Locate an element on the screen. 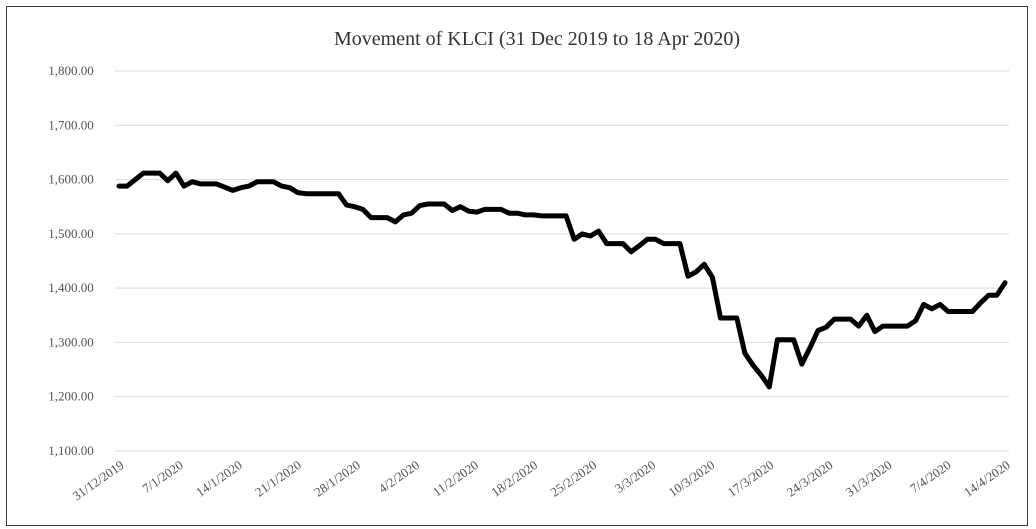 This screenshot has width=1036, height=529. y-tick-label: 1,800.00 is located at coordinates (71, 70).